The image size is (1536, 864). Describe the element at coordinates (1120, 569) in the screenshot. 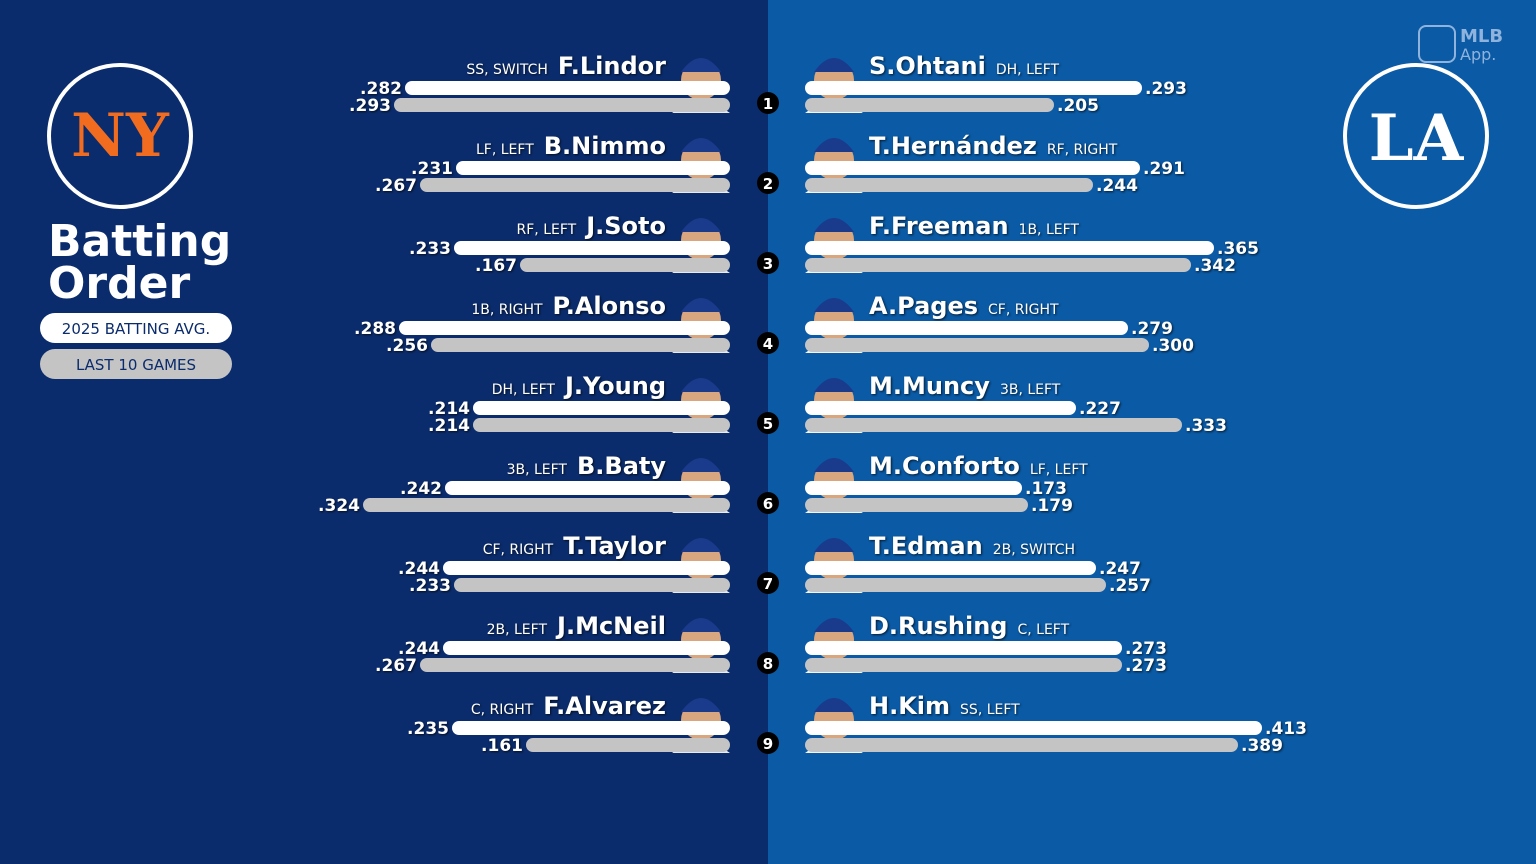

I see `value-label: .247` at that location.